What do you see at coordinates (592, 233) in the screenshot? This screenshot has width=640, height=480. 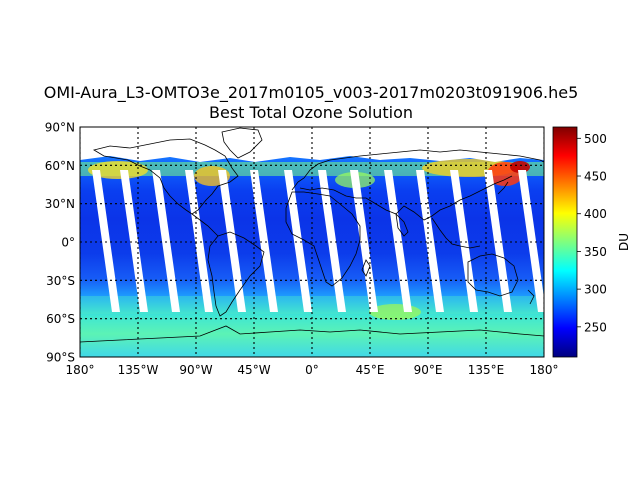 I see `colorbar-ticks: 250 300 350 400 450 500` at bounding box center [592, 233].